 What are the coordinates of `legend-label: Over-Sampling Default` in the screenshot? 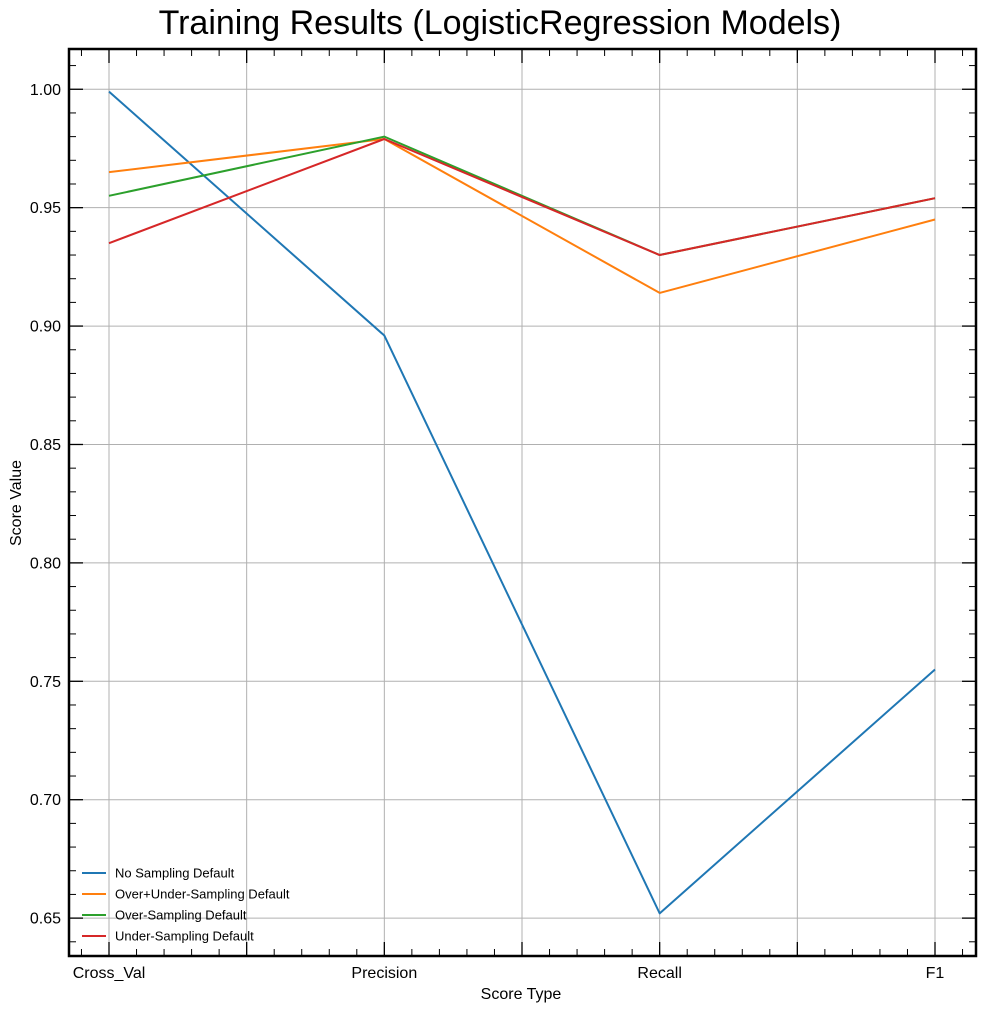 It's located at (181, 915).